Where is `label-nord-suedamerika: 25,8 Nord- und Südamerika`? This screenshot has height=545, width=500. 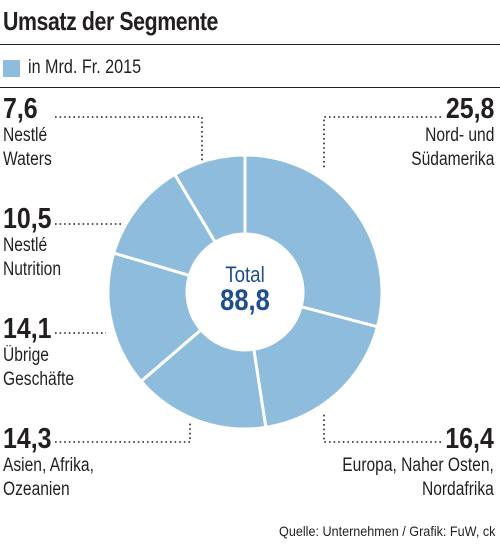 label-nord-suedamerika: 25,8 Nord- und Südamerika is located at coordinates (443, 133).